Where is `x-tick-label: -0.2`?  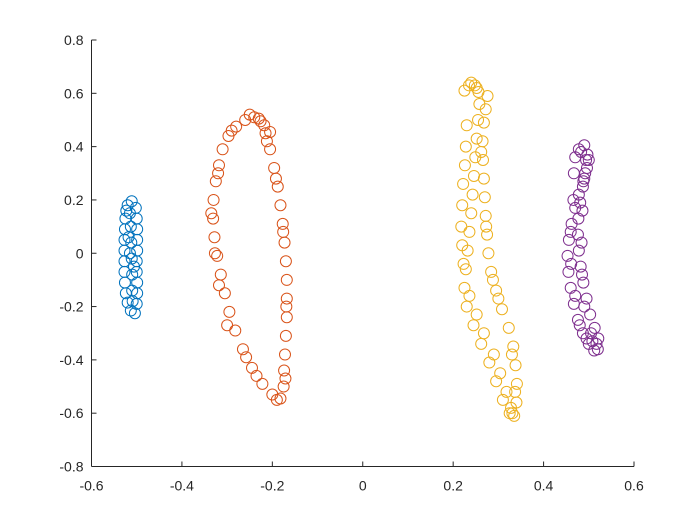
x-tick-label: -0.2 is located at coordinates (272, 486).